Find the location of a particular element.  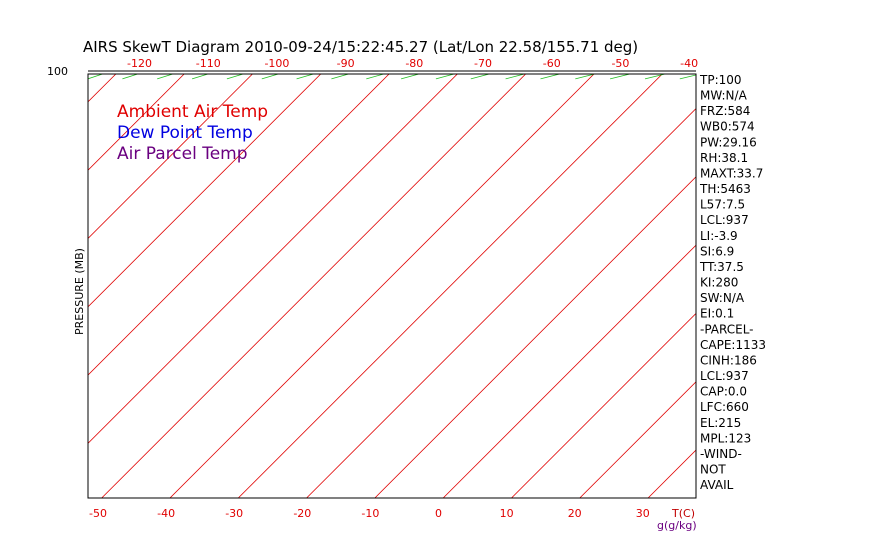

top-temperature-label: -70 is located at coordinates (483, 63).